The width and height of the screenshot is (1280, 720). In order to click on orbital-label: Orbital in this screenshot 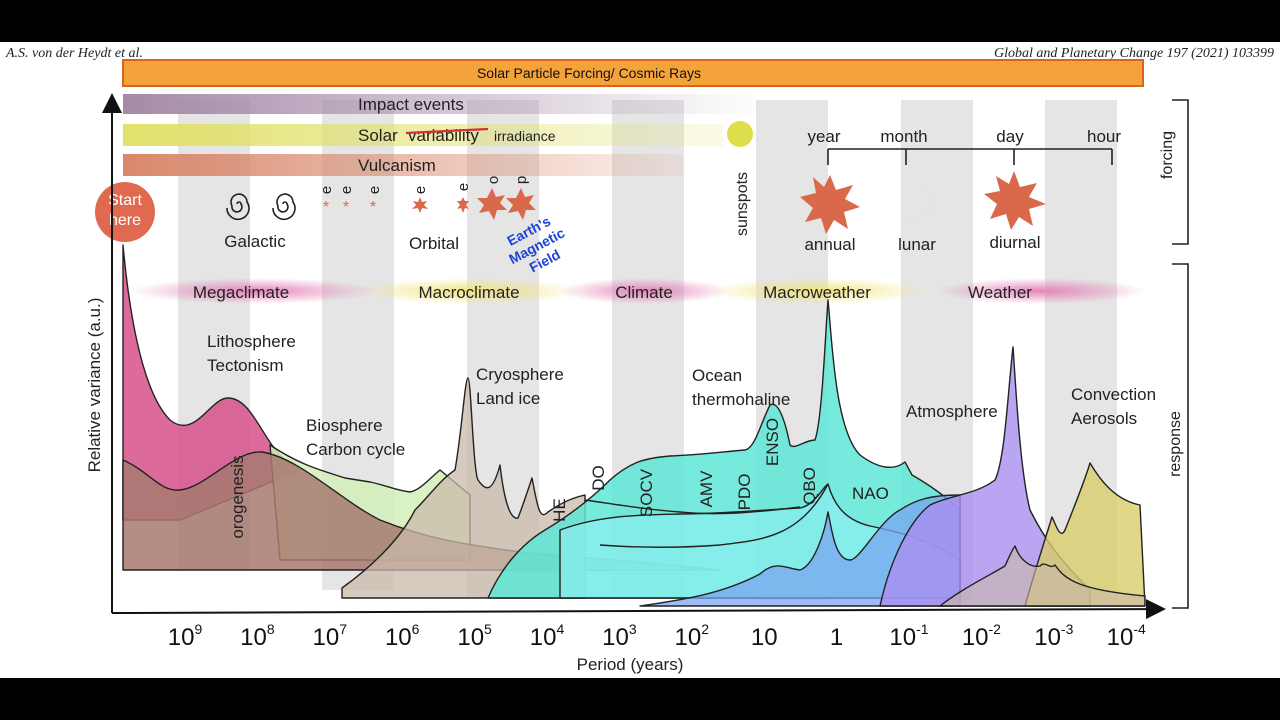, I will do `click(434, 243)`.